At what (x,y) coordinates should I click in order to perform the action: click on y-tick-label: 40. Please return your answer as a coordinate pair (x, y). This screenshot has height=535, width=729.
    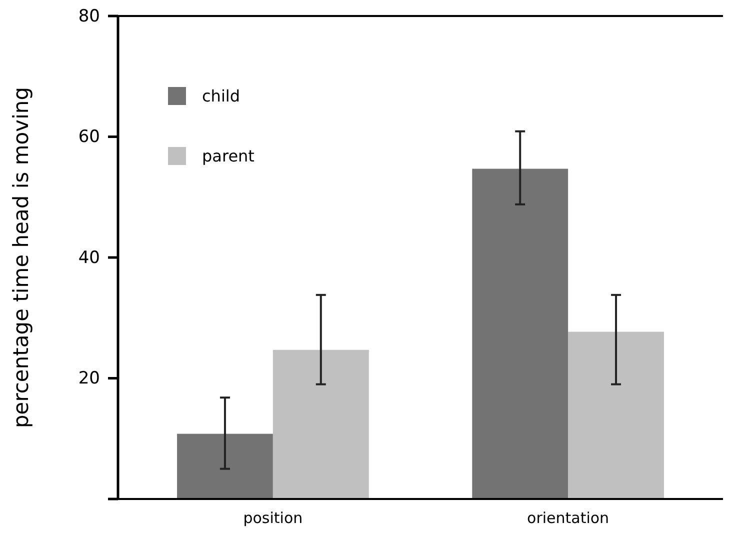
    Looking at the image, I should click on (89, 258).